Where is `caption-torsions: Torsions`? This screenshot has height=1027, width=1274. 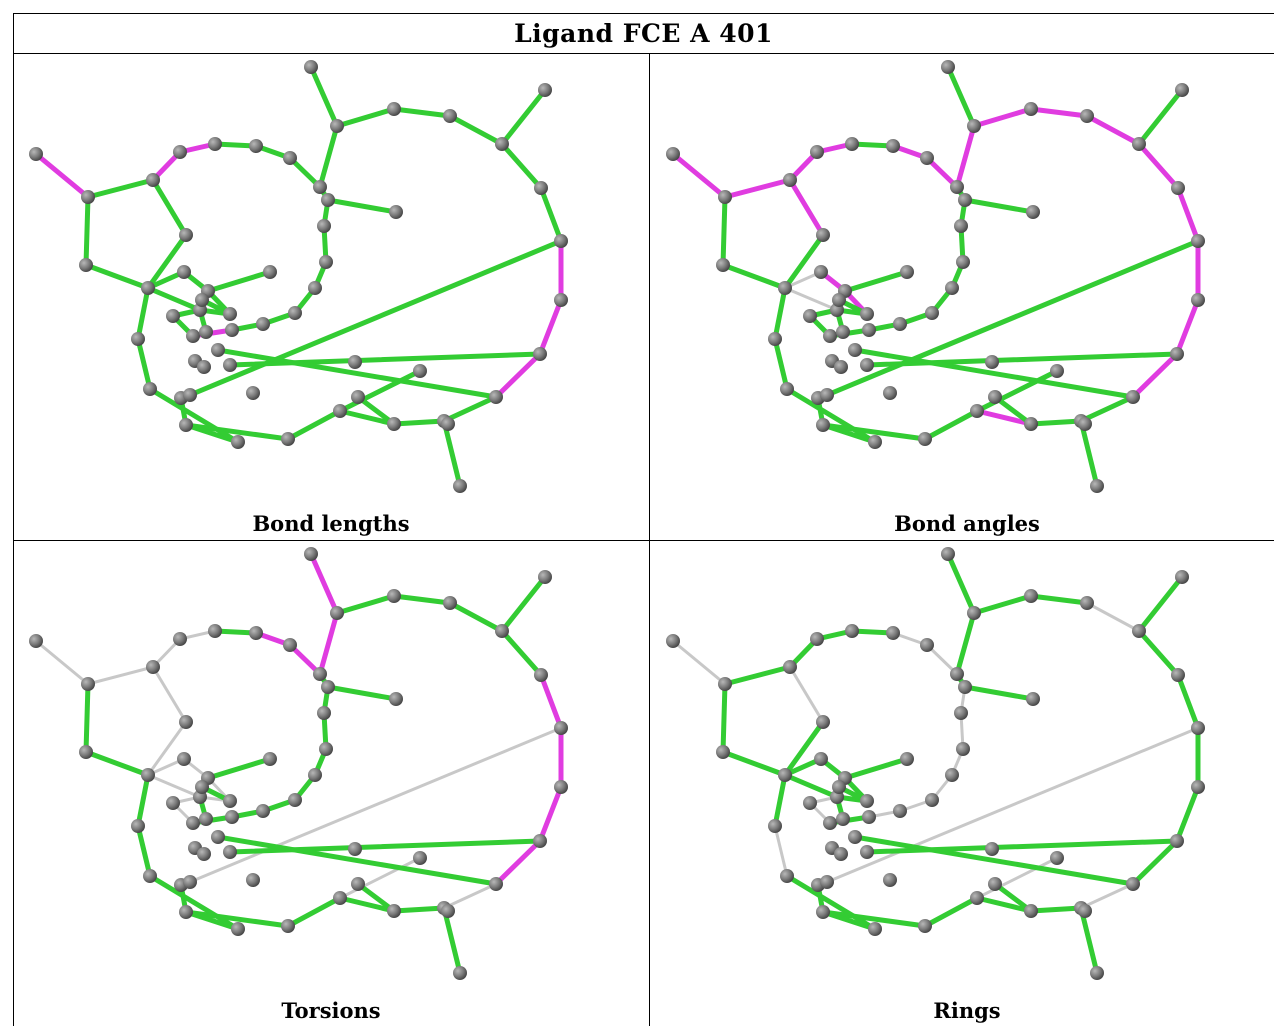 caption-torsions: Torsions is located at coordinates (331, 1010).